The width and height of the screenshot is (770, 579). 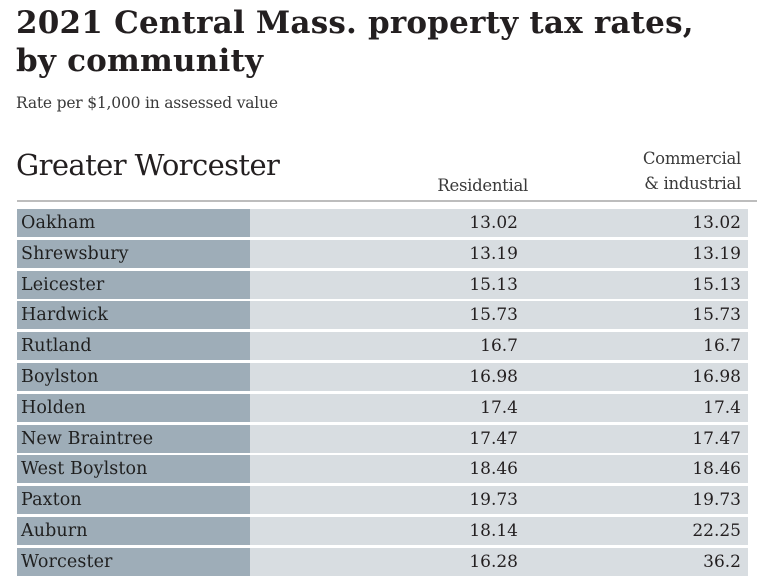 I want to click on table-row: Worcester 16.28 36.2, so click(x=382, y=561).